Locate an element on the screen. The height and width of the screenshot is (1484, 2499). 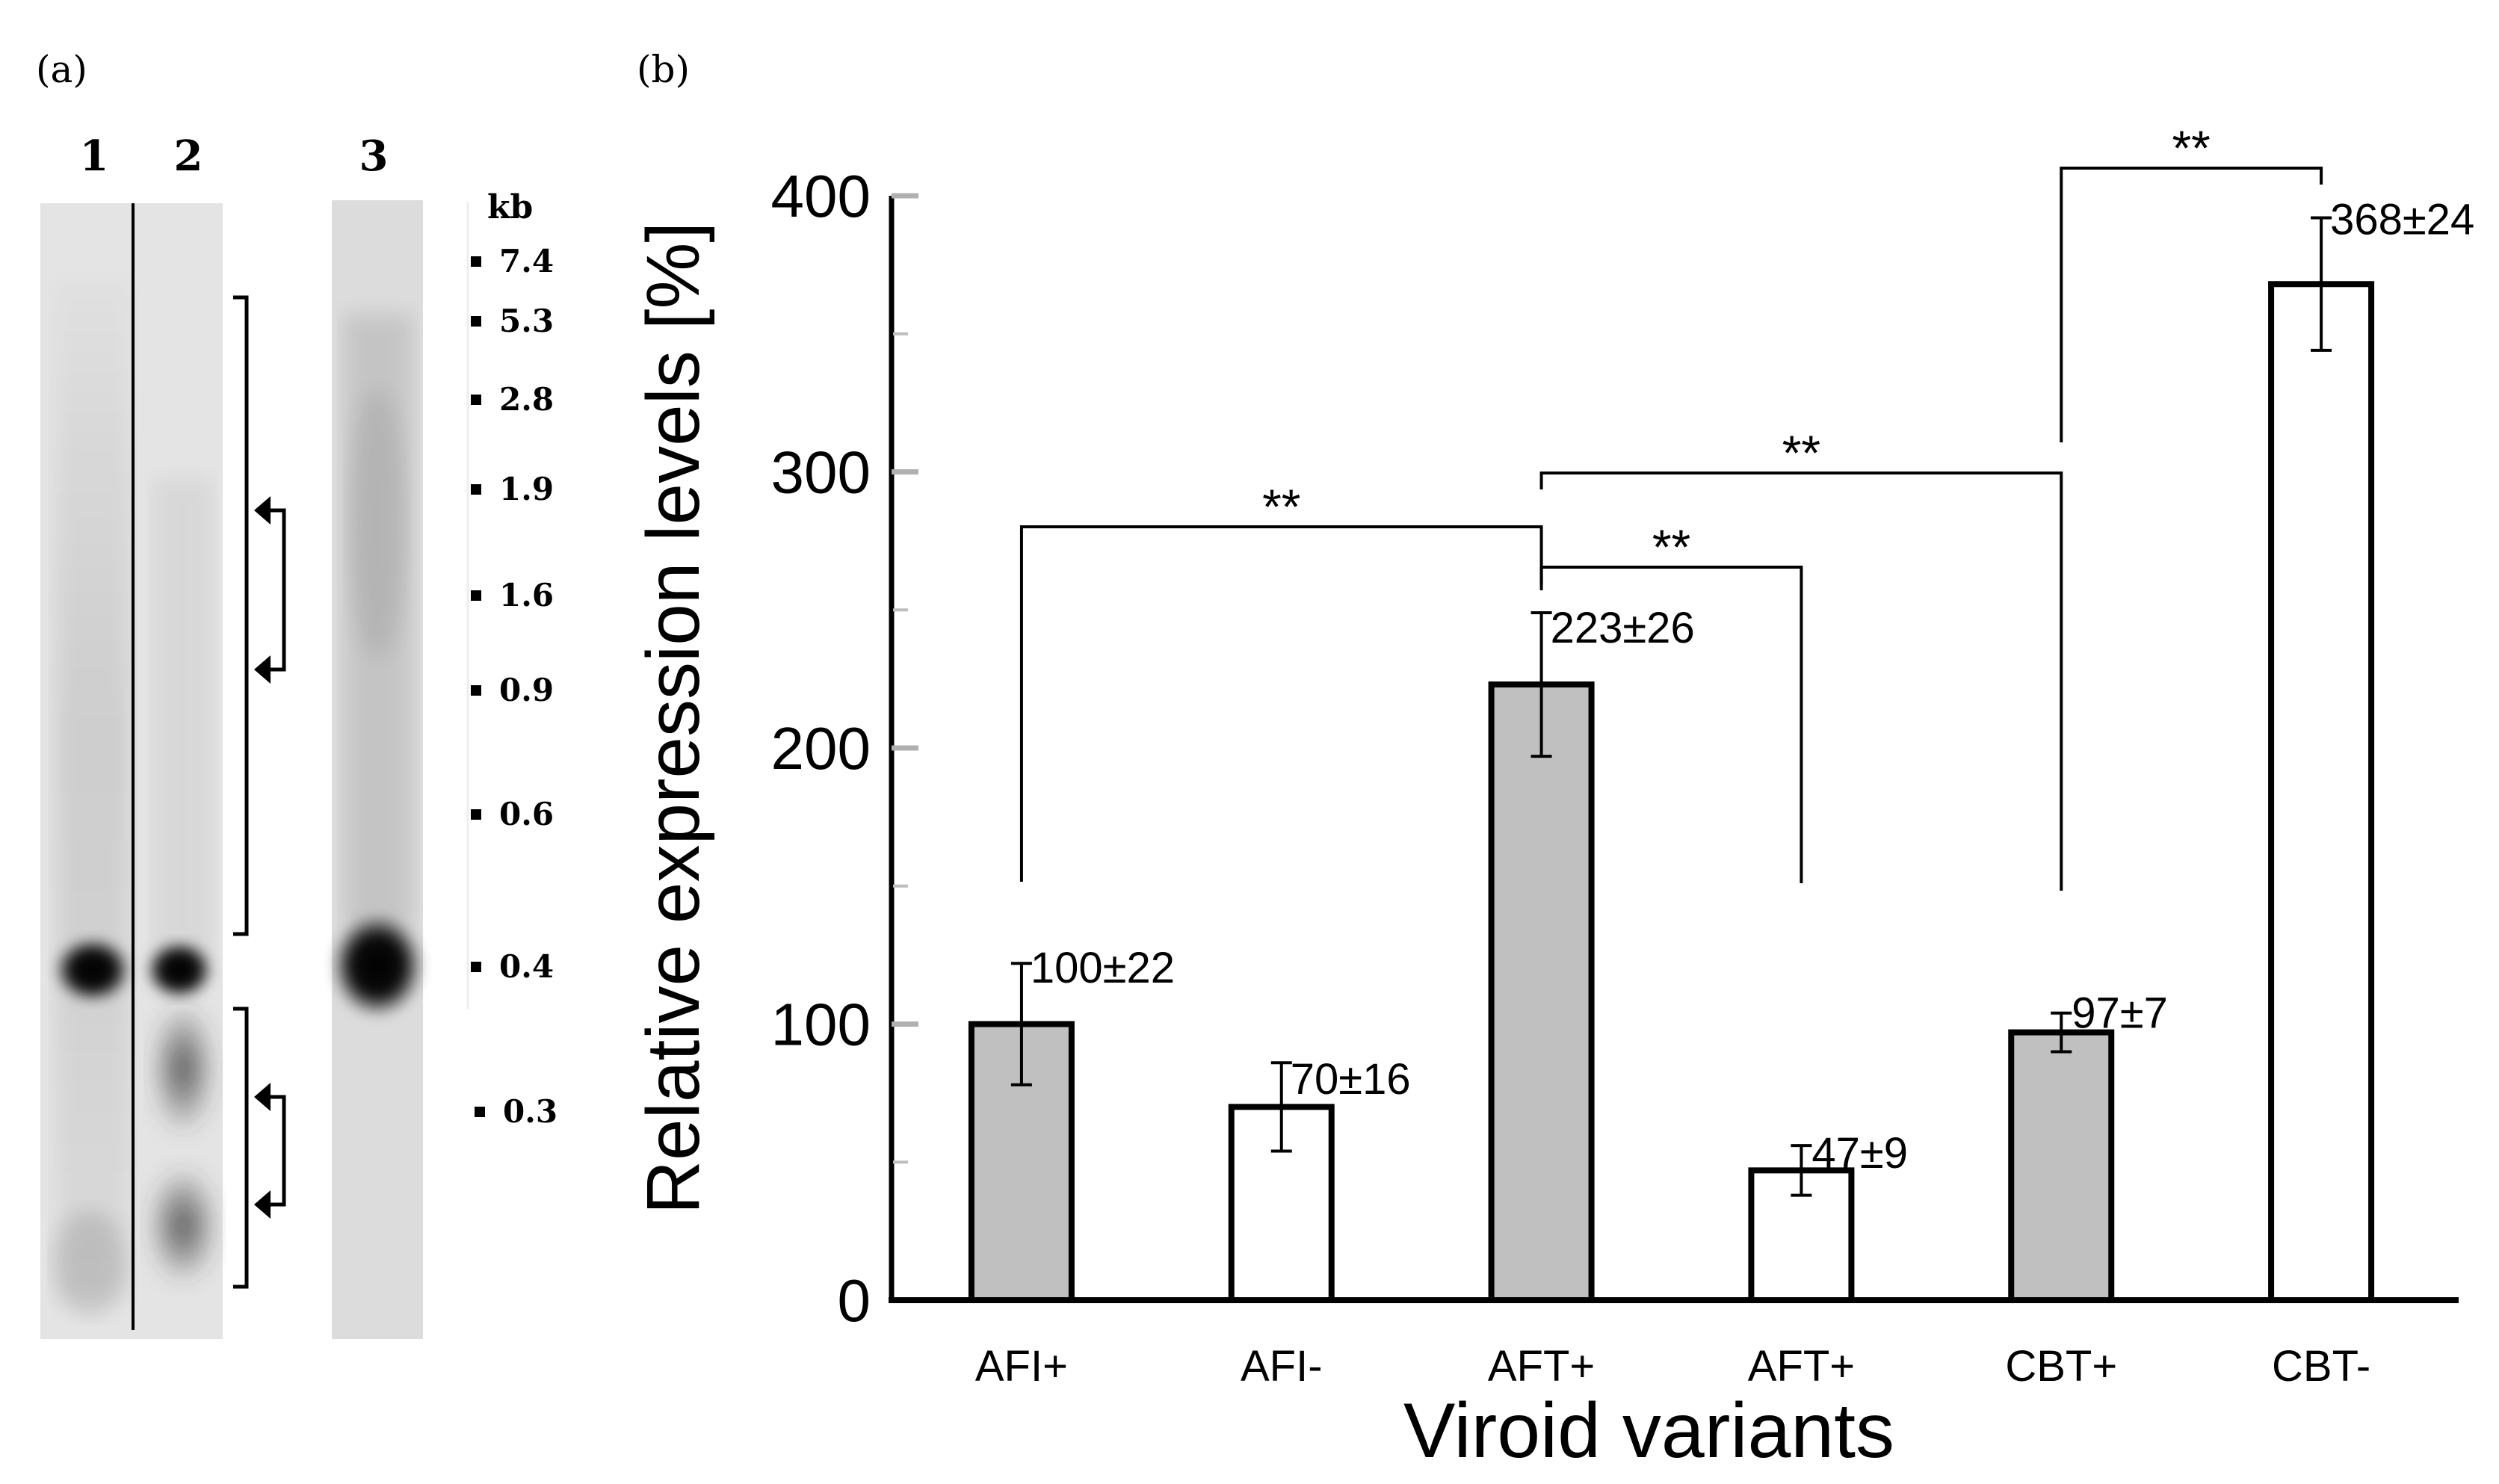
data-label-3: 223±26 is located at coordinates (1623, 628).